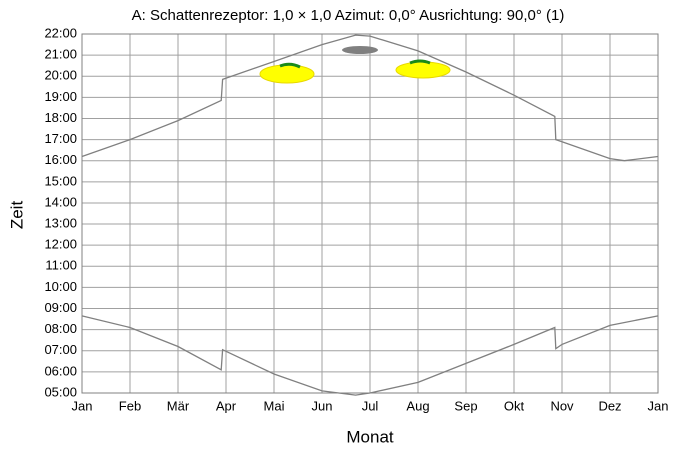  What do you see at coordinates (417, 405) in the screenshot?
I see `x-tick-label: Aug` at bounding box center [417, 405].